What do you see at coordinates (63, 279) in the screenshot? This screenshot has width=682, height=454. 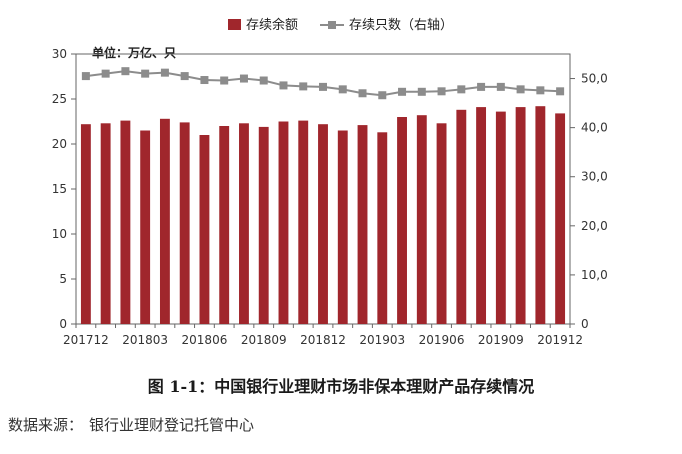 I see `y-left-tick-label: 5` at bounding box center [63, 279].